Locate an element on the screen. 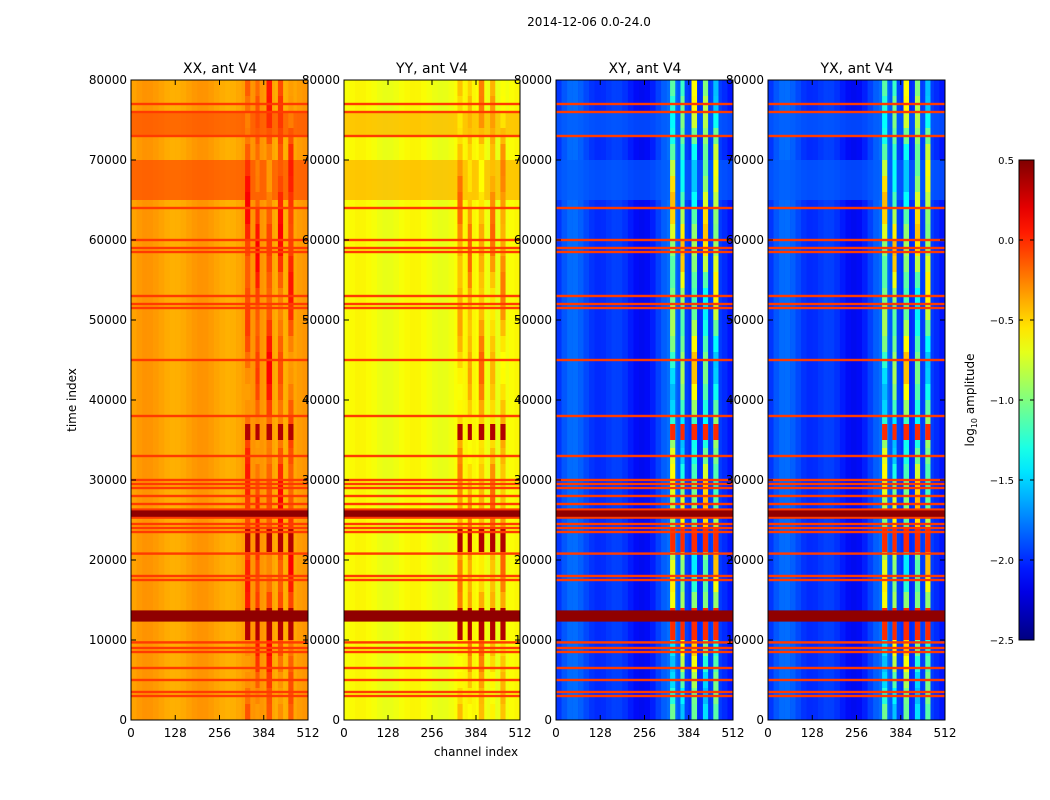 The height and width of the screenshot is (800, 1050). panel-title: YX, ant V4 is located at coordinates (857, 69).